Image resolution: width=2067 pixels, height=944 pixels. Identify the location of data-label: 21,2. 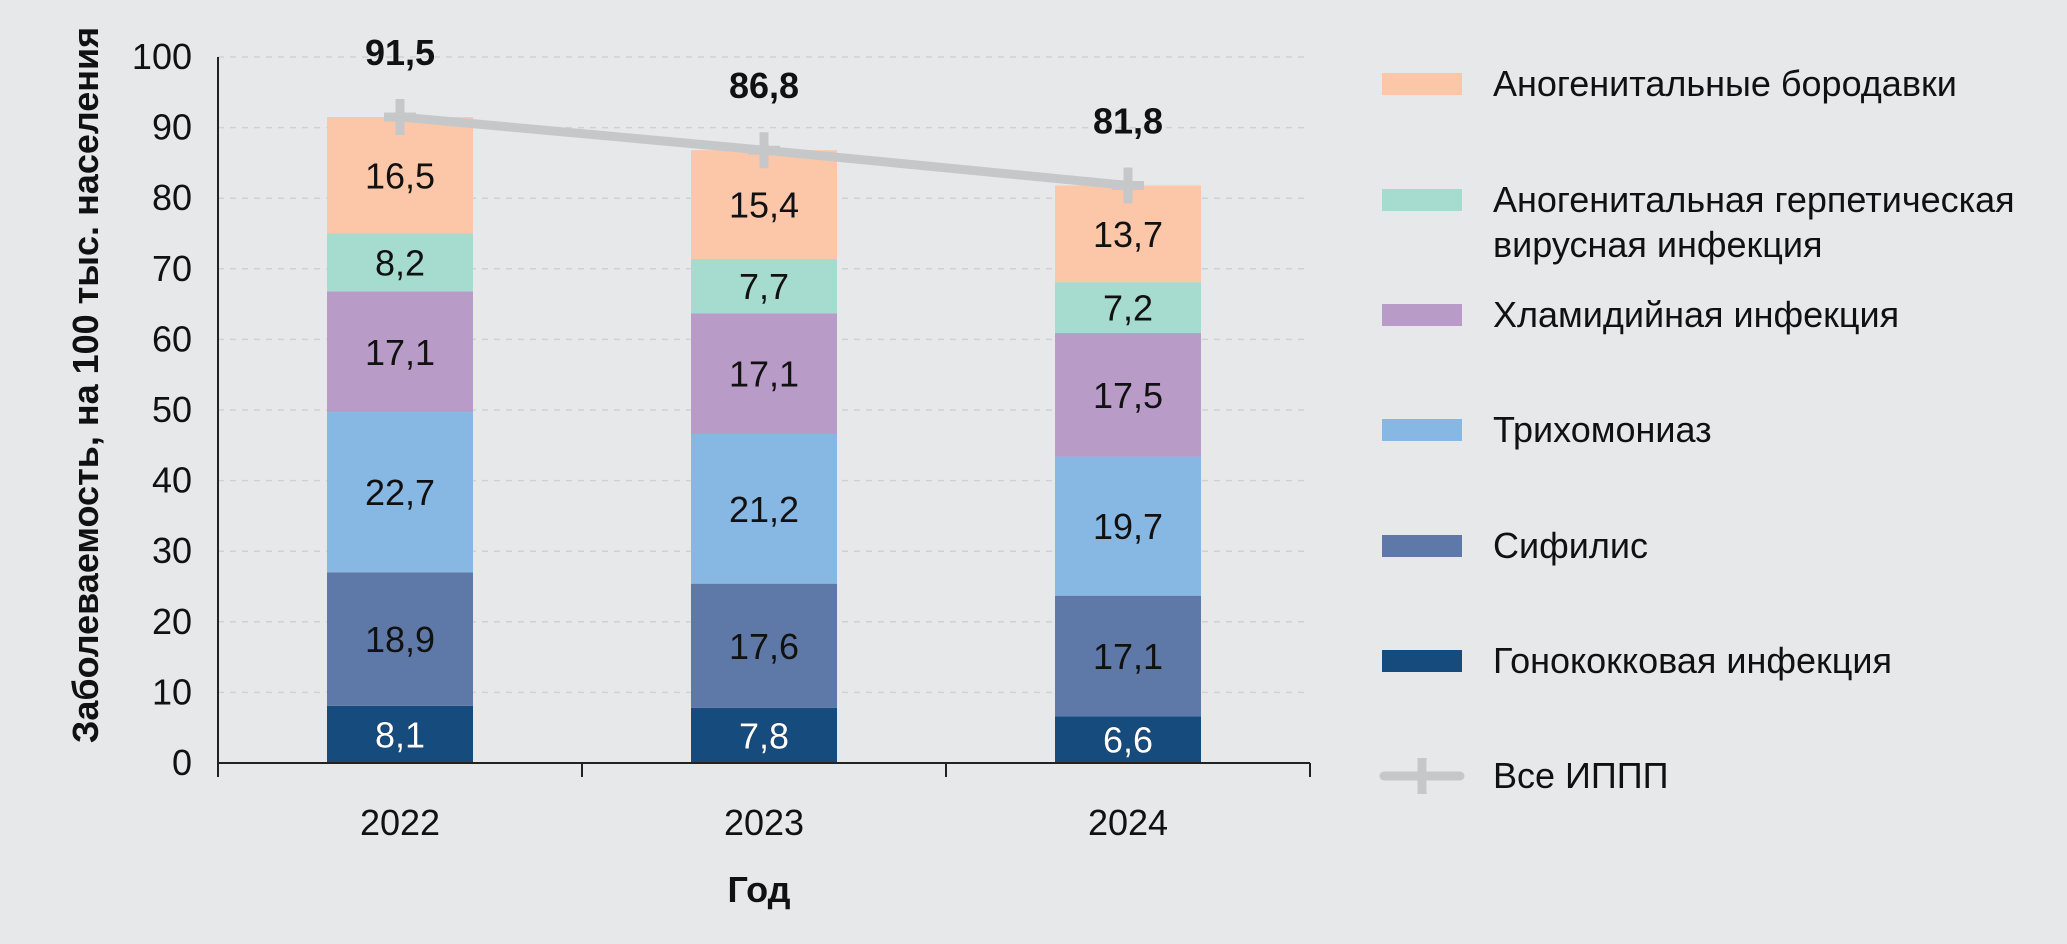
(764, 509).